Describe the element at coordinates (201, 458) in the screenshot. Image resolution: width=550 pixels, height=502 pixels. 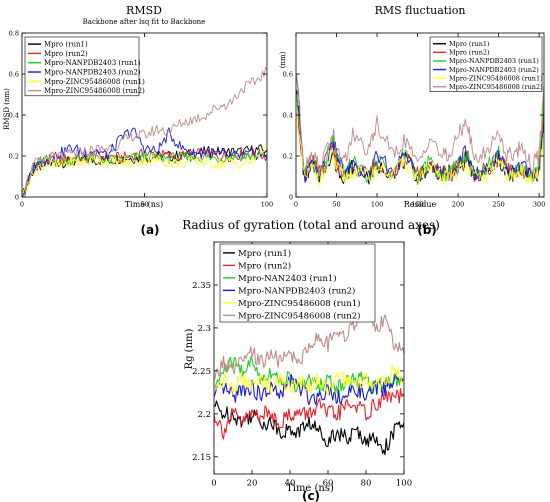
I see `y-tick-label: 2.15` at that location.